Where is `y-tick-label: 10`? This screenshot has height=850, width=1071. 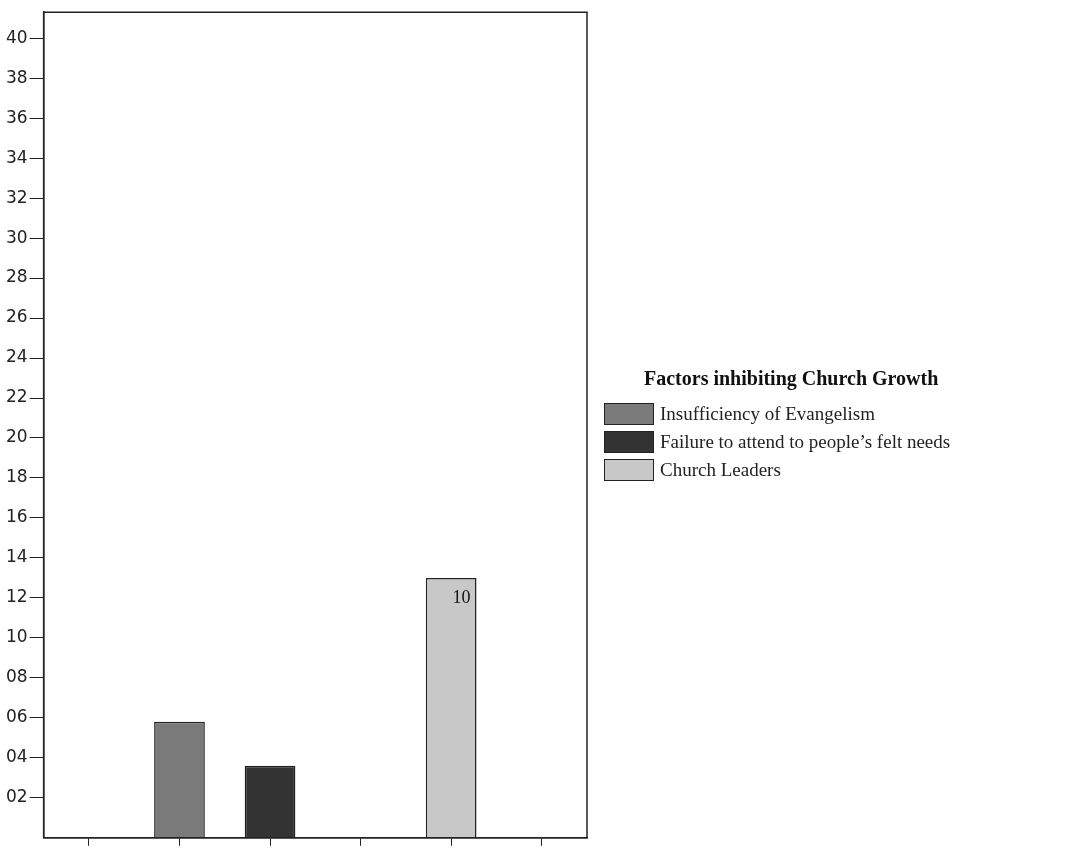
y-tick-label: 10 is located at coordinates (16, 636).